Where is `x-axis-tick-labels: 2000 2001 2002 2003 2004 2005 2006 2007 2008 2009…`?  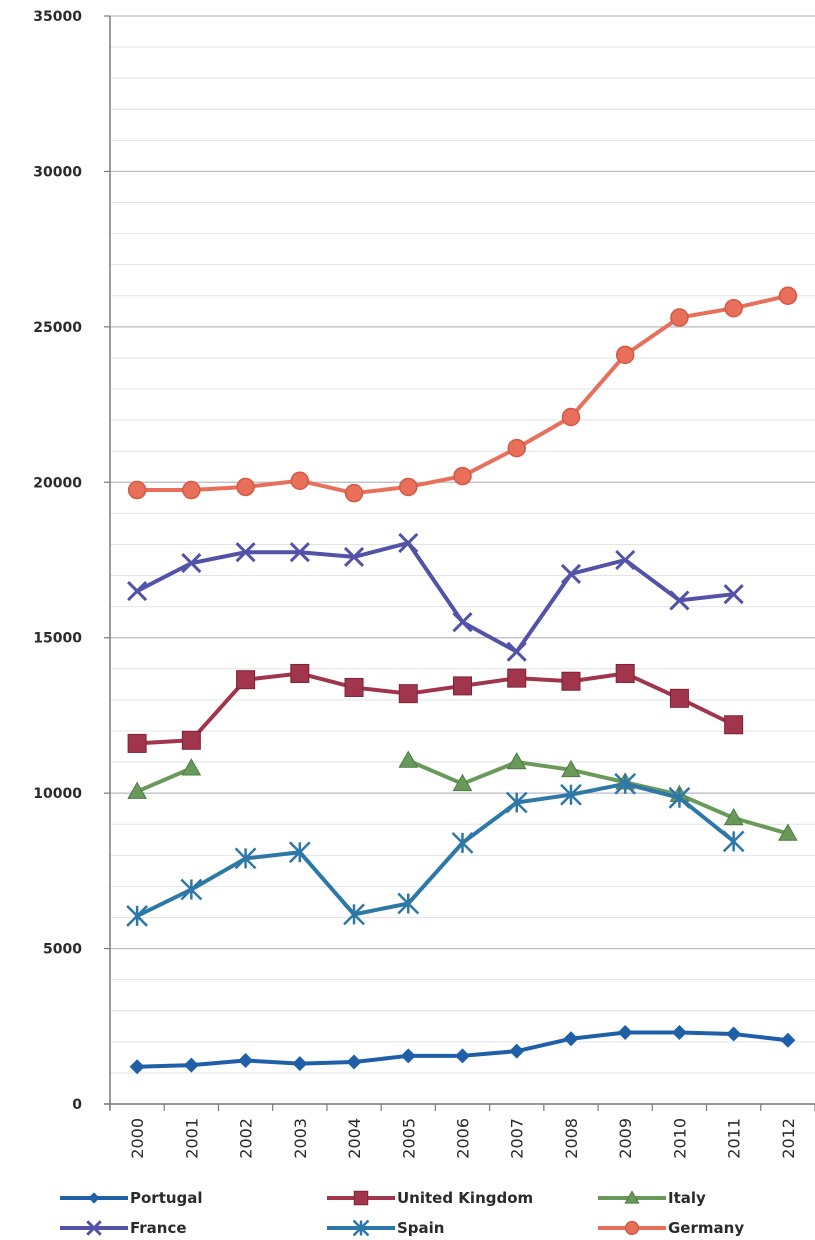
x-axis-tick-labels: 2000 2001 2002 2003 2004 2005 2006 2007 2008 2009… is located at coordinates (463, 1138).